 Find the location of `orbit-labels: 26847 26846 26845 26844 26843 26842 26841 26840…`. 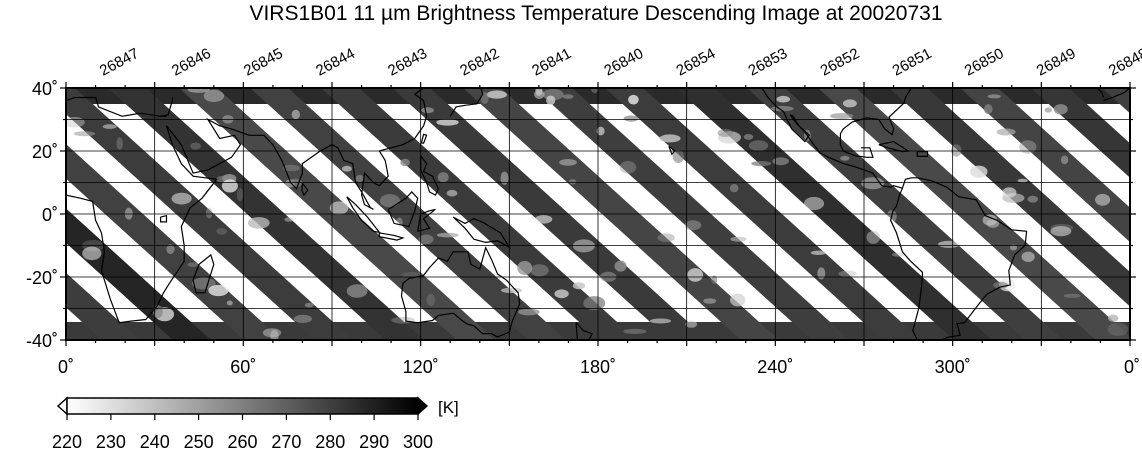

orbit-labels: 26847 26846 26845 26844 26843 26842 26841 26840… is located at coordinates (619, 62).